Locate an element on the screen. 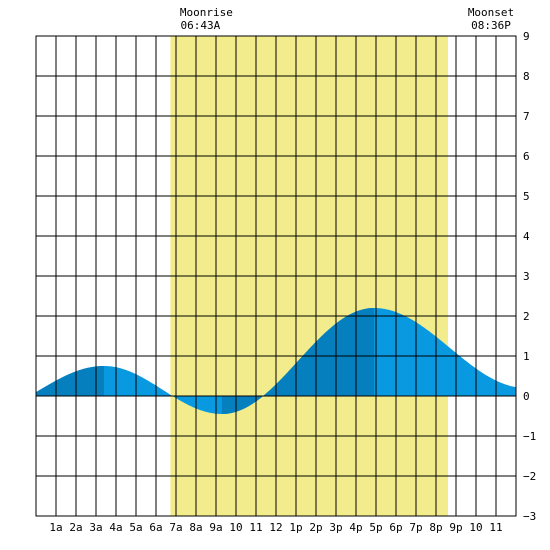  y-tick-label: 5 is located at coordinates (526, 196).